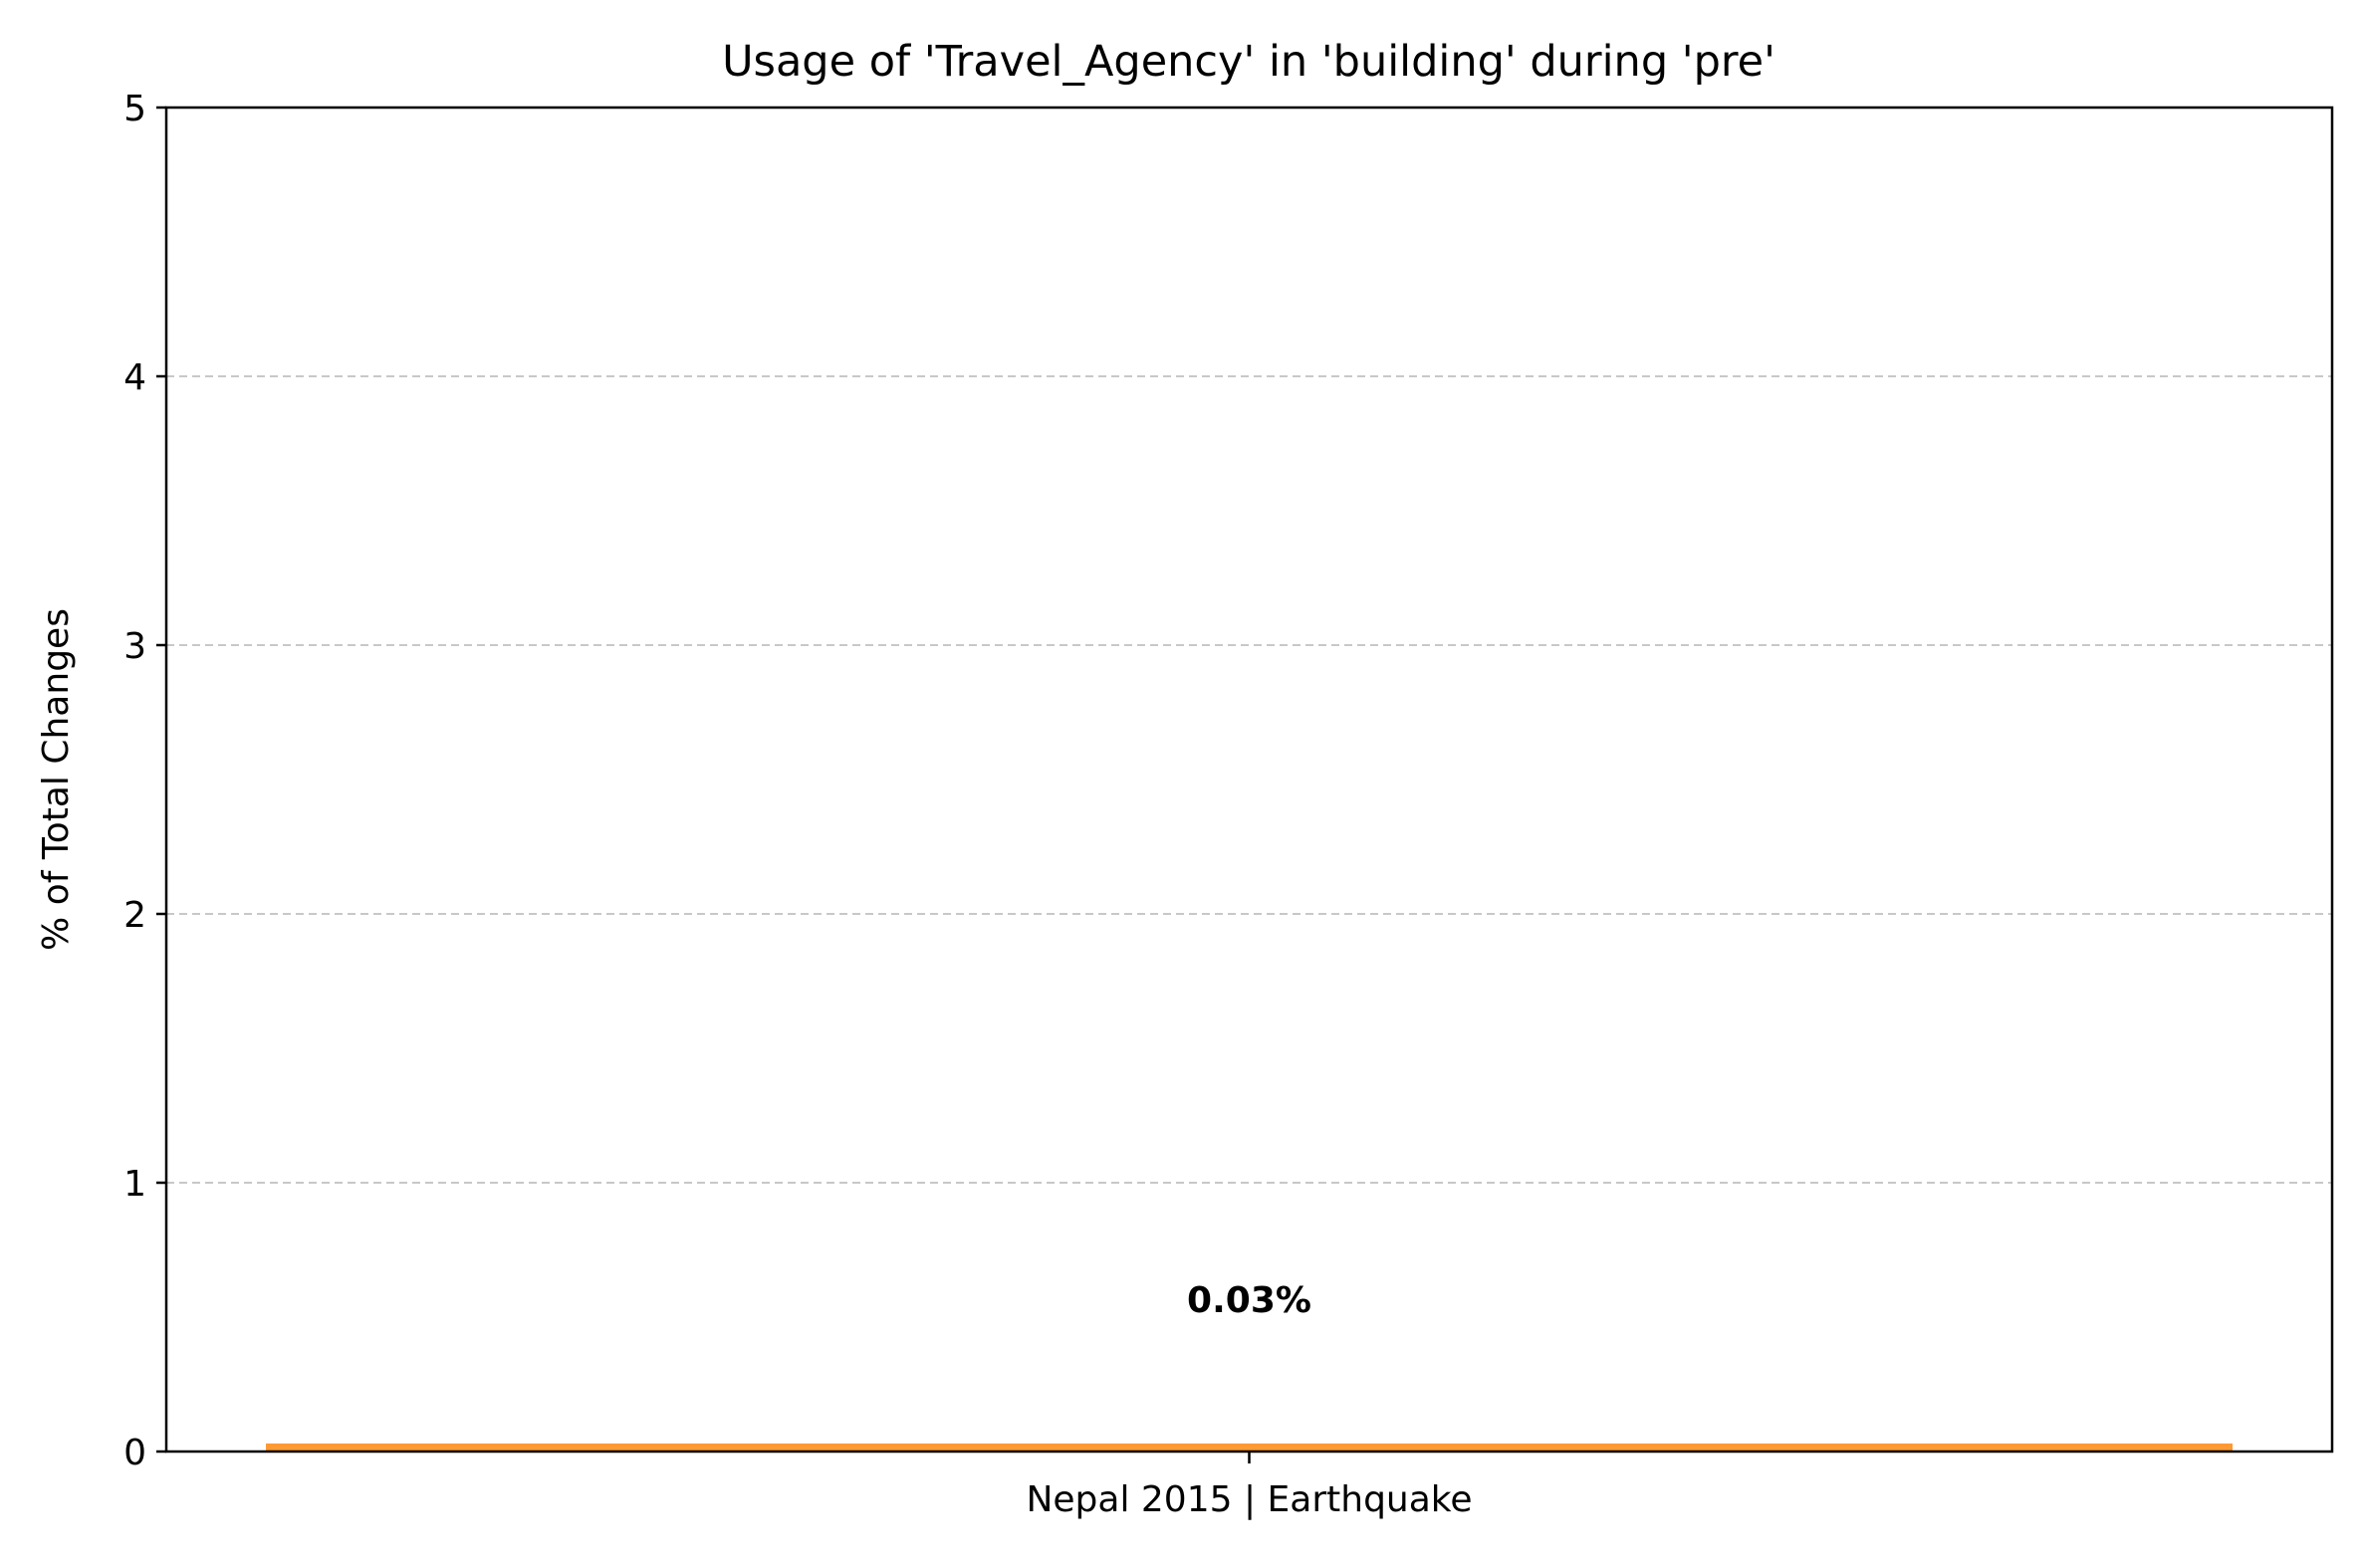 The width and height of the screenshot is (2362, 1568). I want to click on data-labels: 0.03%, so click(1249, 1300).